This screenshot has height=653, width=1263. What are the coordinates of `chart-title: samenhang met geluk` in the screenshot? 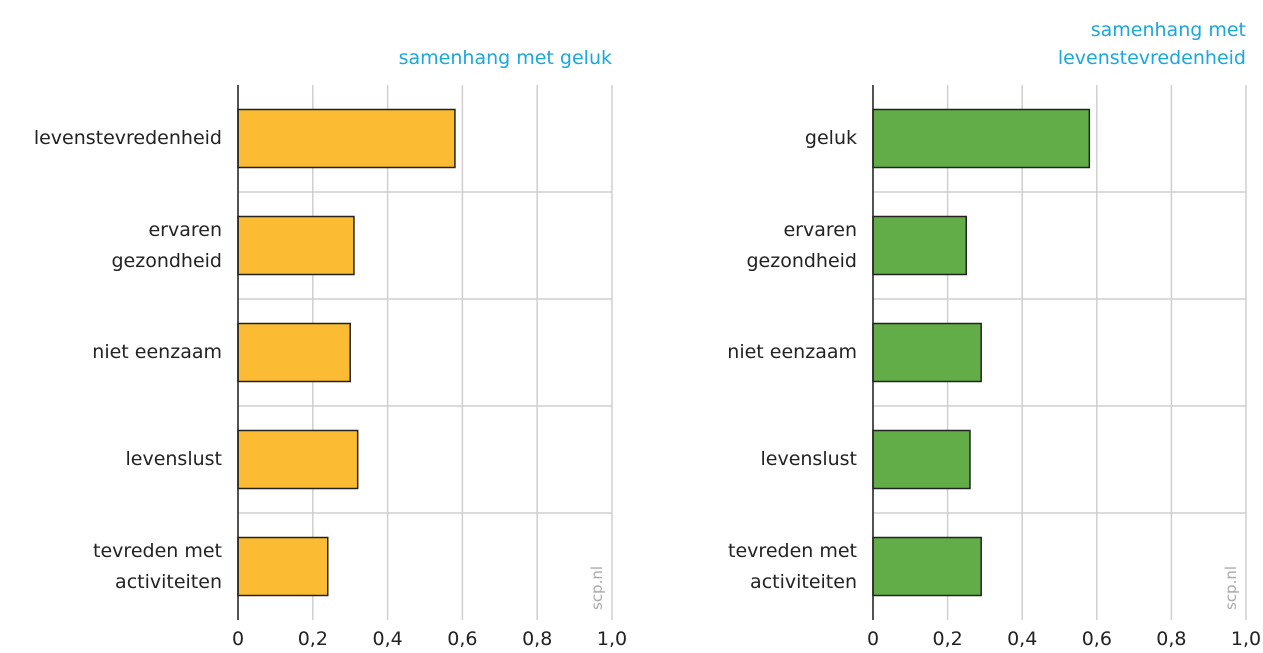 It's located at (505, 58).